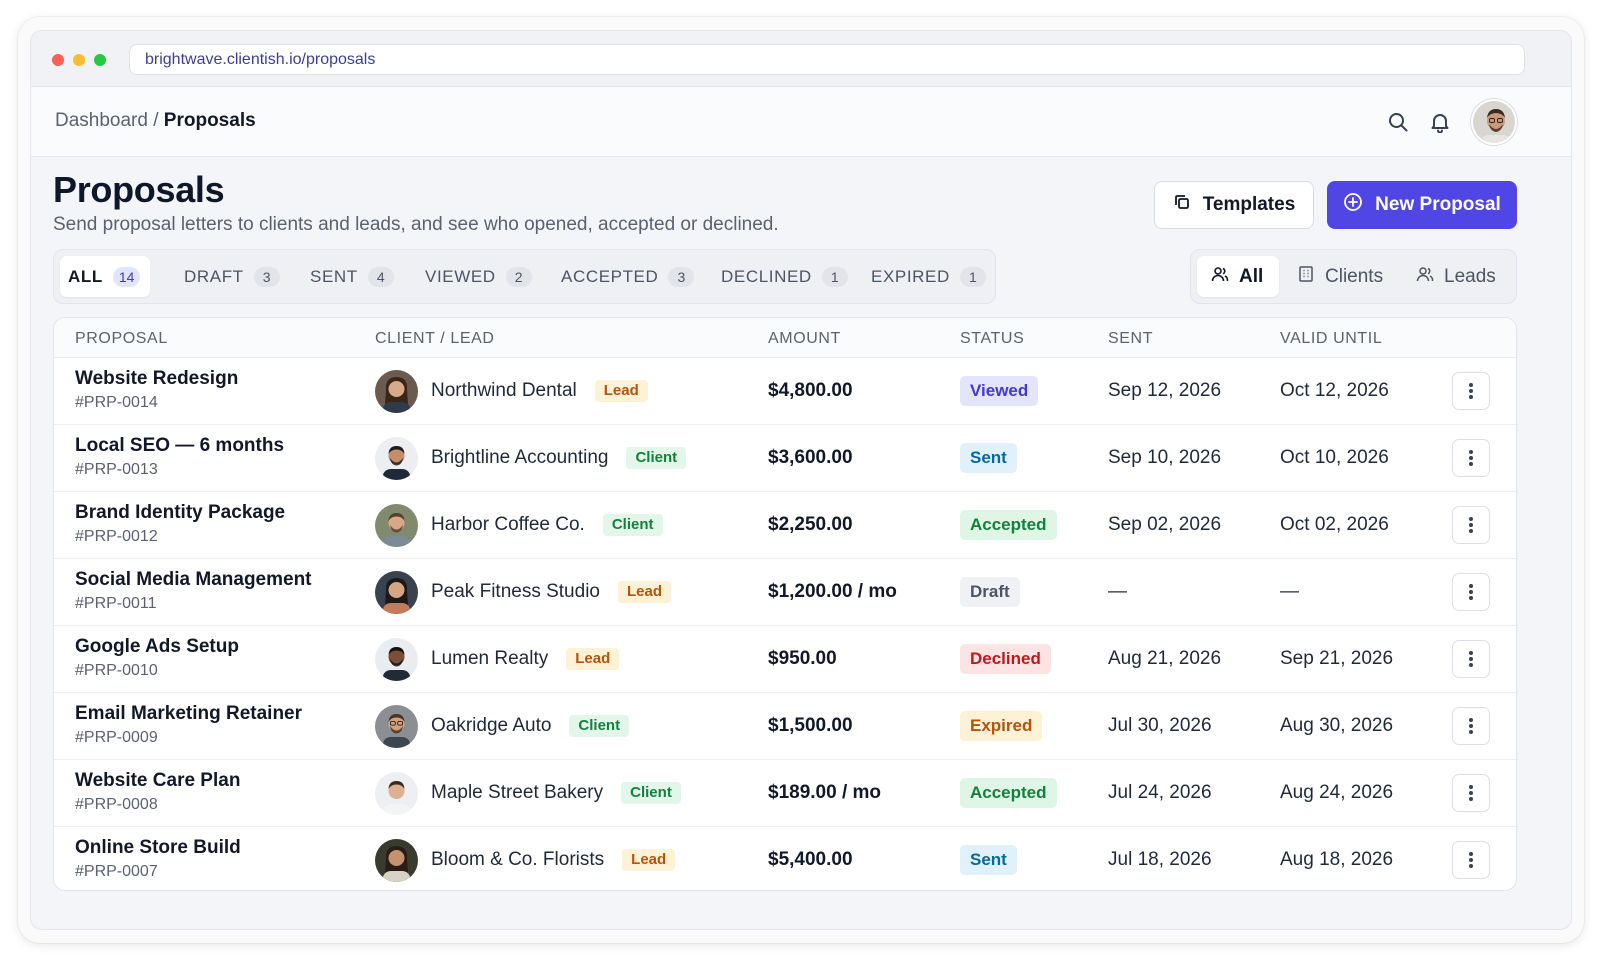 This screenshot has height=960, width=1600. Describe the element at coordinates (1334, 390) in the screenshot. I see `valid-until-date: Oct 12, 2026` at that location.